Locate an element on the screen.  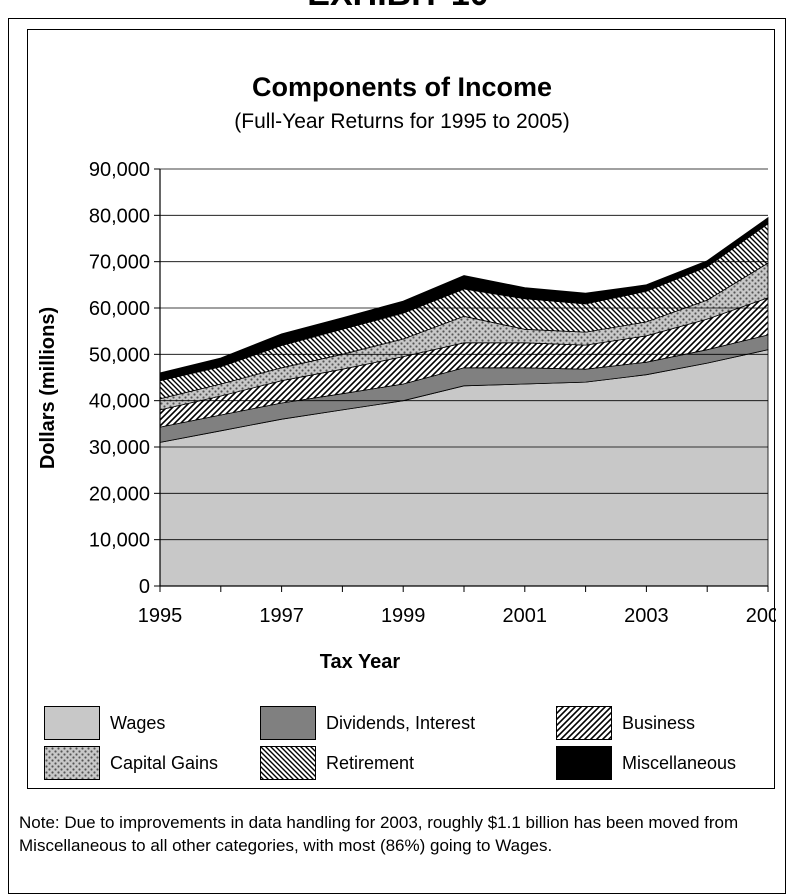
y-tick-label-9: 90,000 is located at coordinates (119, 170).